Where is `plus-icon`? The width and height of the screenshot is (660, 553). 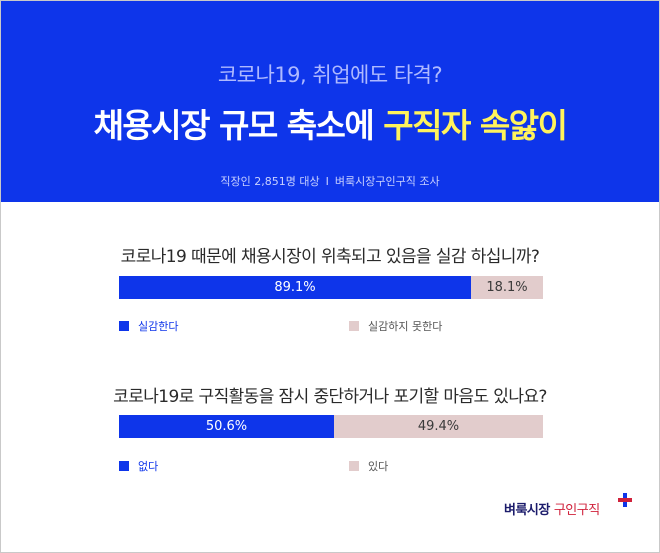
plus-icon is located at coordinates (625, 500).